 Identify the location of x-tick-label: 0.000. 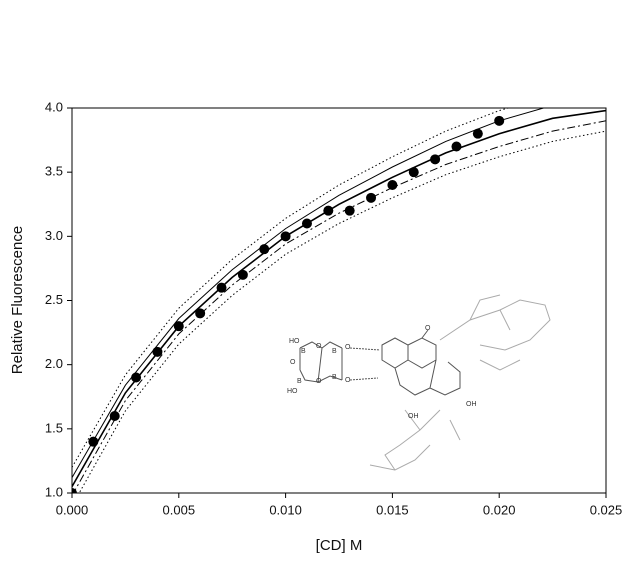
(72, 509).